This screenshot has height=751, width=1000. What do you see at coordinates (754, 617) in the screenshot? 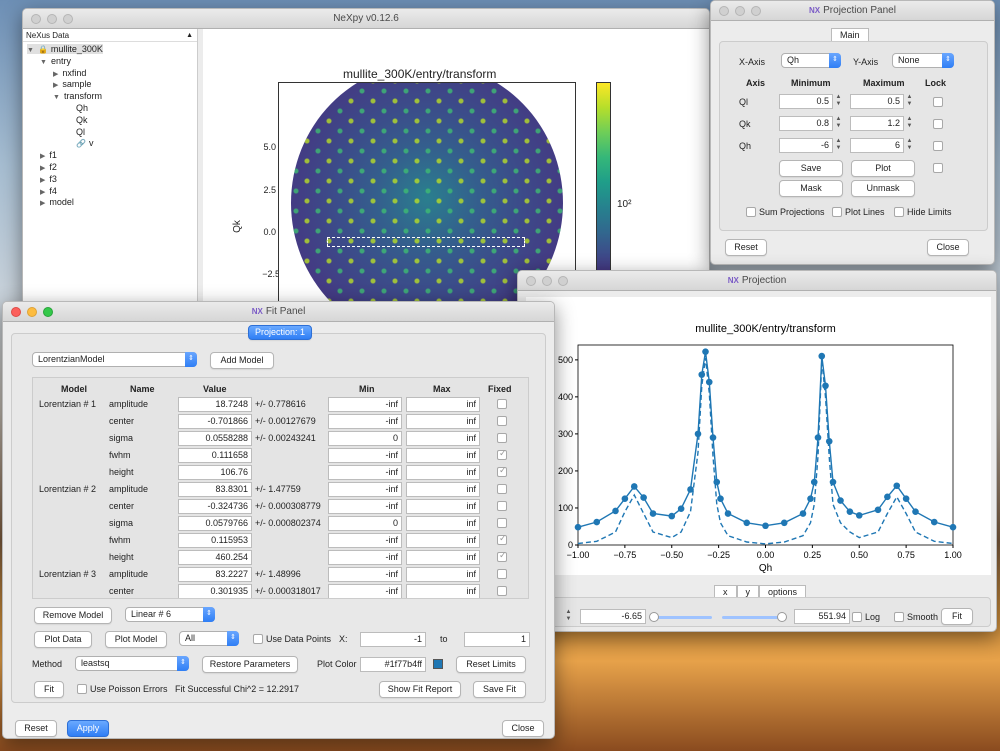
I see `x-max-slider` at bounding box center [754, 617].